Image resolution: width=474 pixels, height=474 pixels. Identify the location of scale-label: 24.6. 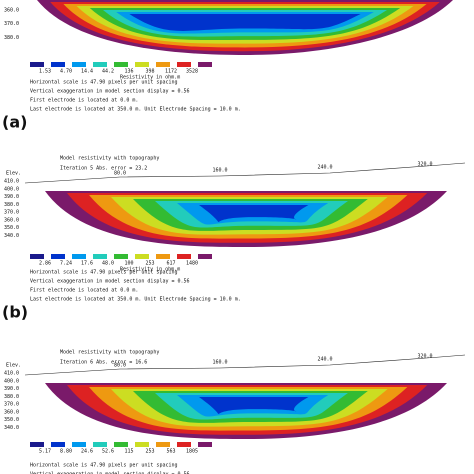
(87, 452).